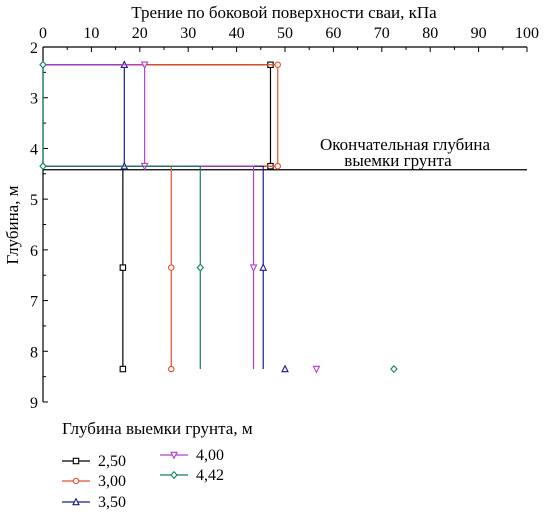 This screenshot has width=545, height=514. Describe the element at coordinates (34, 149) in the screenshot. I see `y-tick-label: 4` at that location.